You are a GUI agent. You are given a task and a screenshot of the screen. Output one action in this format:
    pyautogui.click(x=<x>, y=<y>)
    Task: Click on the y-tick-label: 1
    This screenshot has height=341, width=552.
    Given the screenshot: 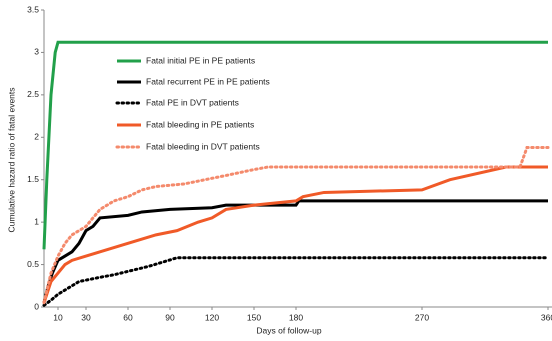 What is the action you would take?
    pyautogui.click(x=36, y=221)
    